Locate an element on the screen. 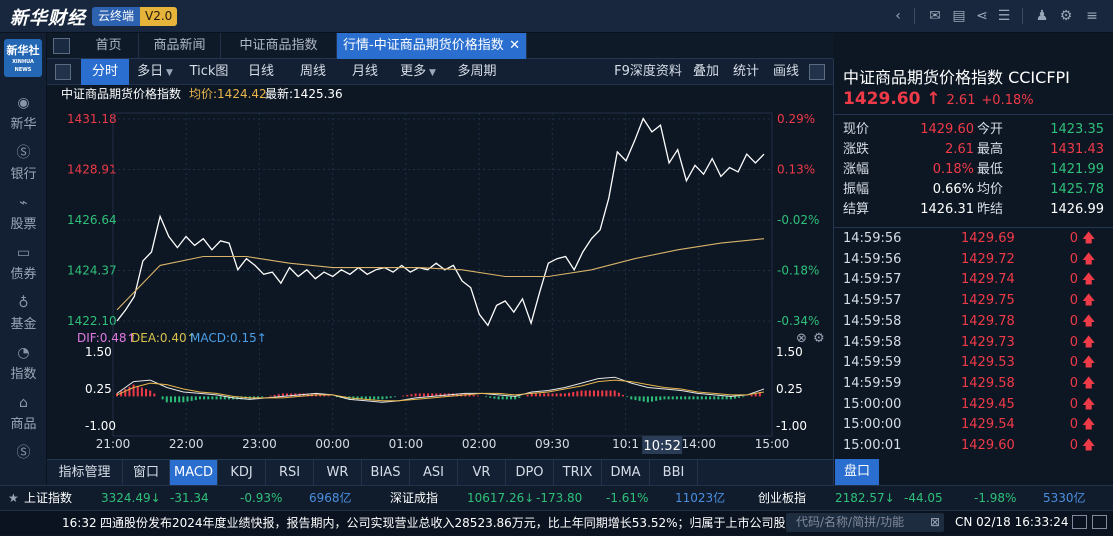 The width and height of the screenshot is (1113, 536). sidebar-item-commodity: ⌂ 商品 is located at coordinates (23, 417).